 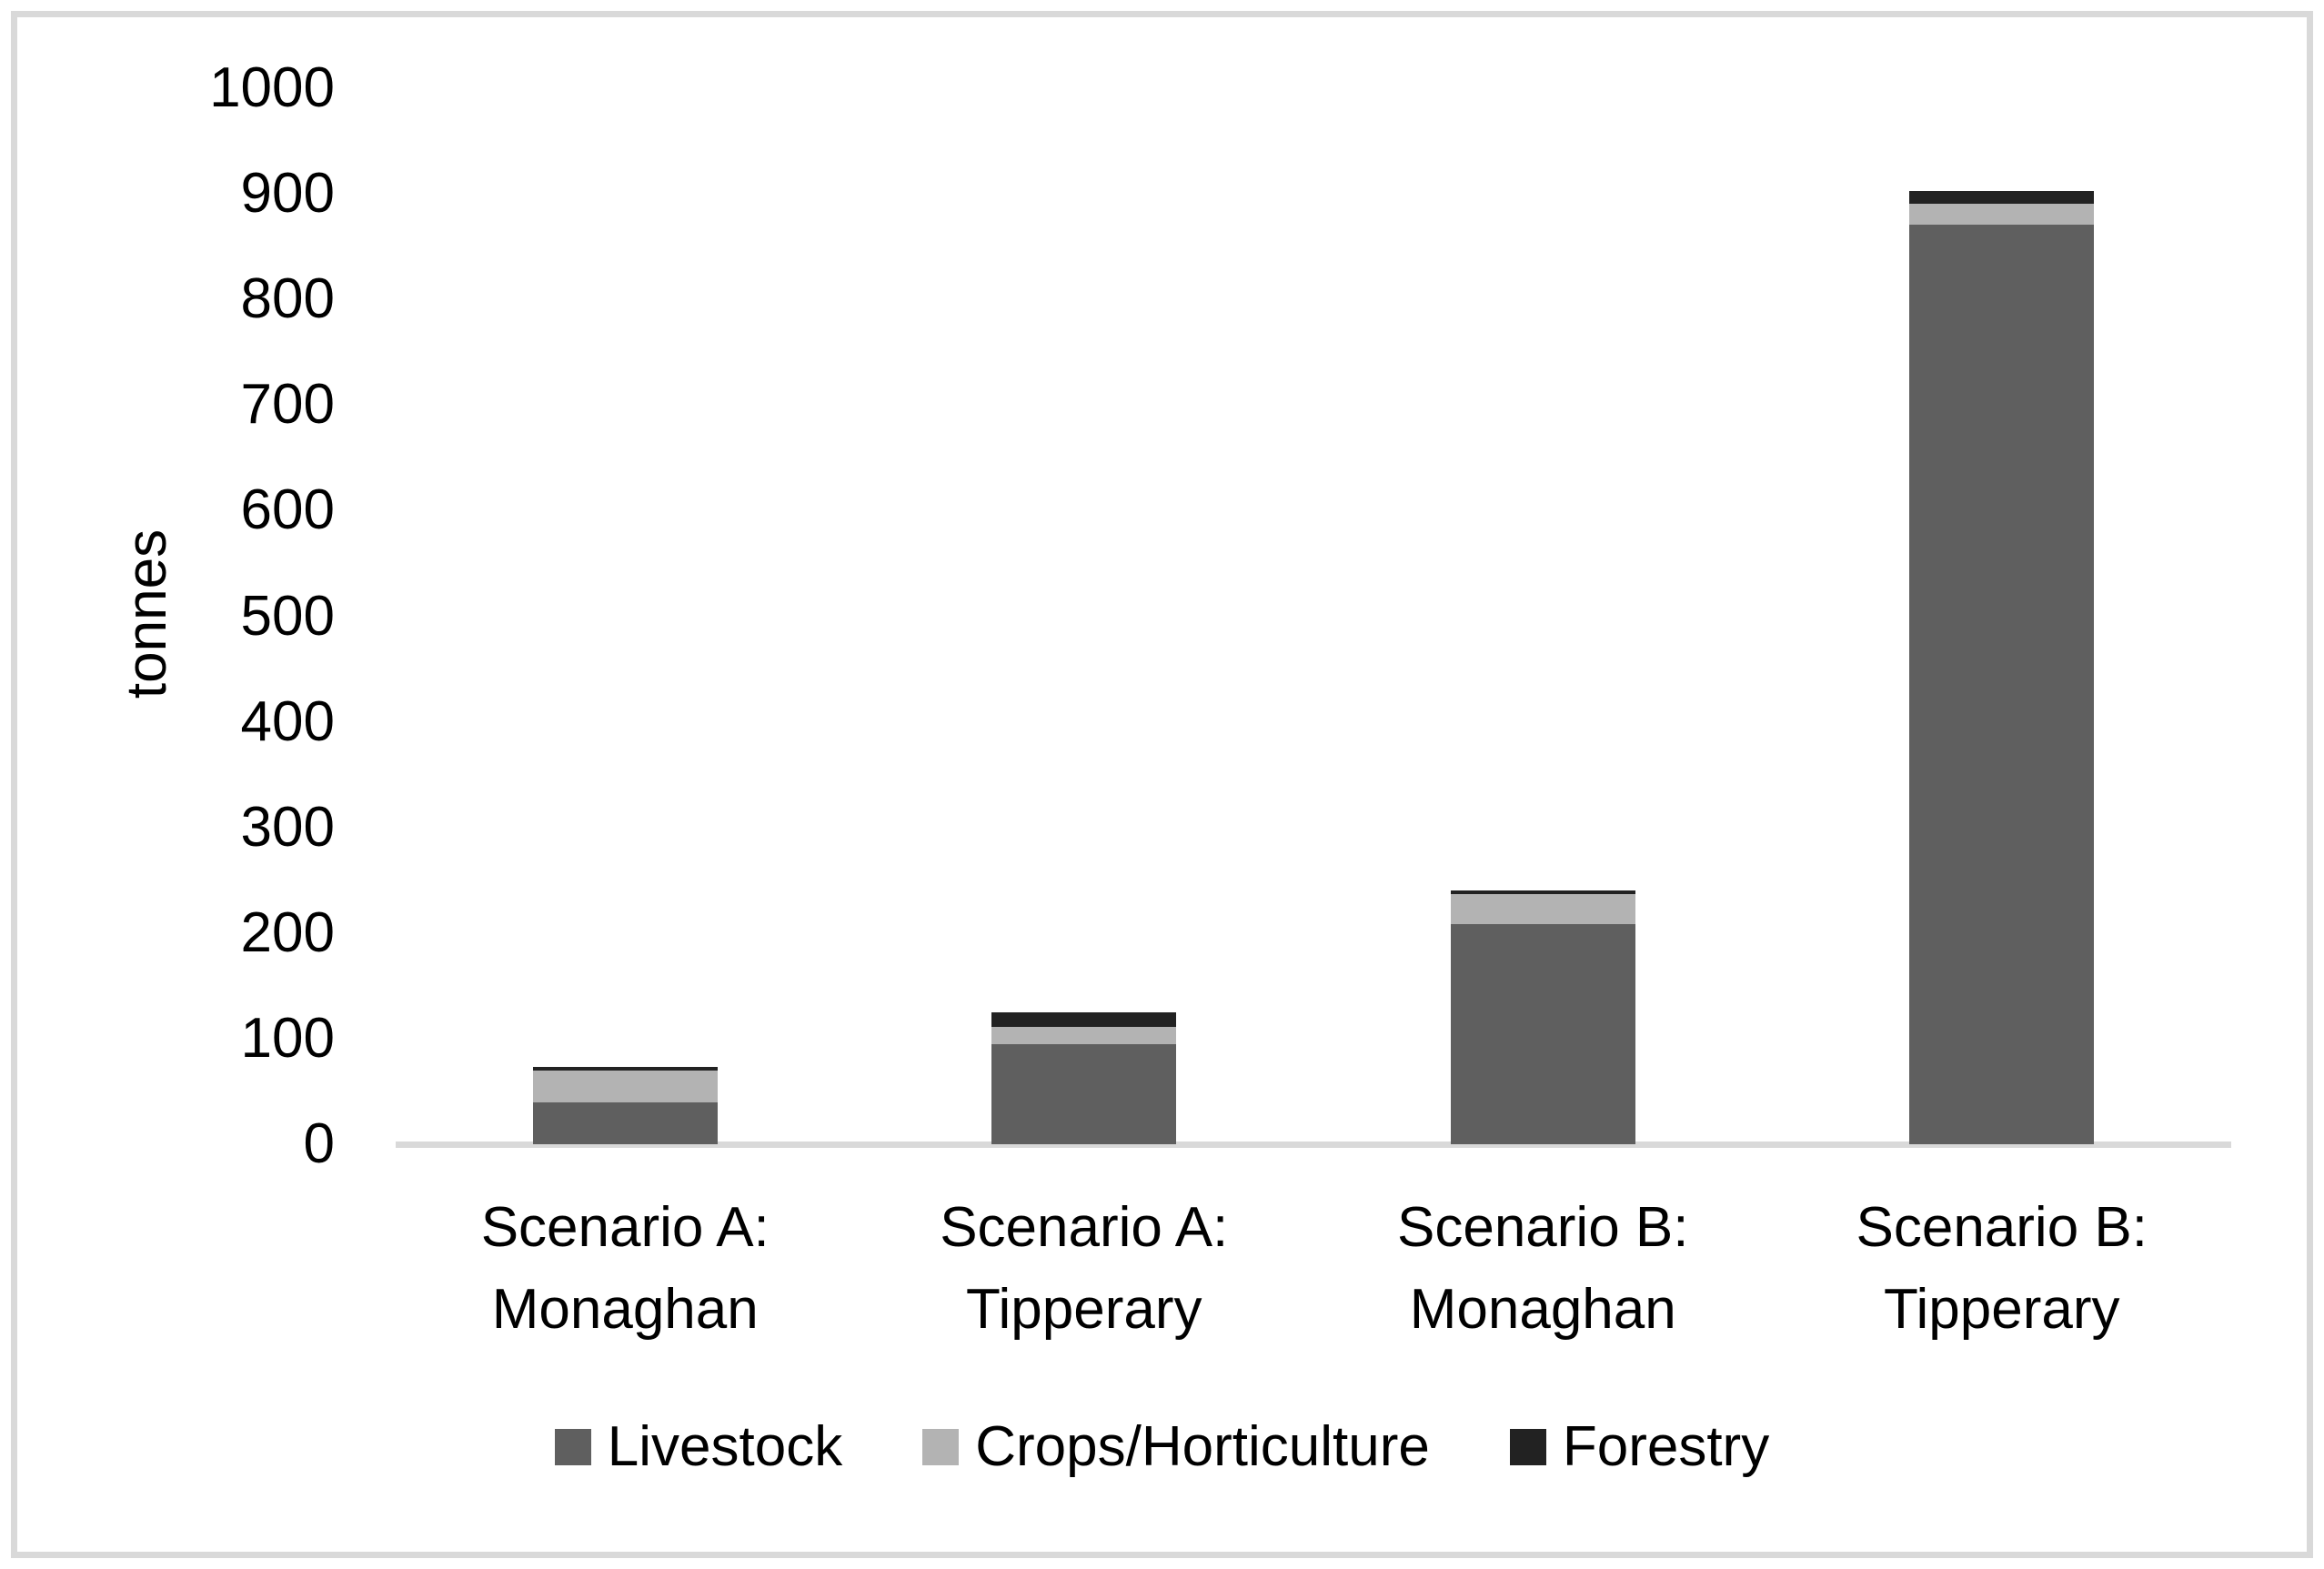 What do you see at coordinates (272, 87) in the screenshot?
I see `y-tick-label: 1000` at bounding box center [272, 87].